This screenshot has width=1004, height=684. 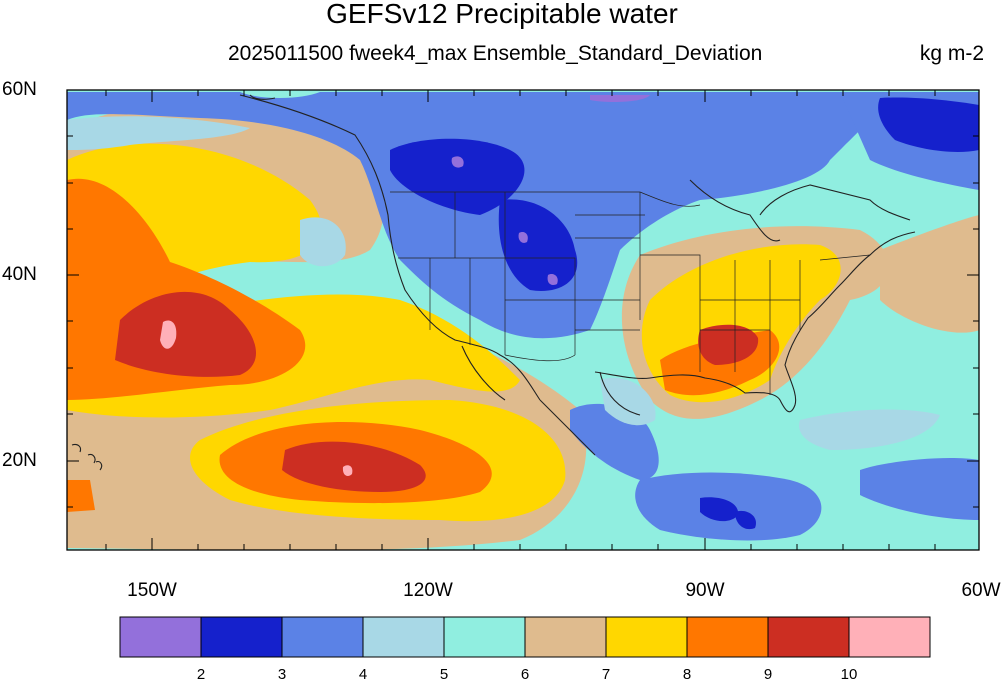 What do you see at coordinates (19, 460) in the screenshot?
I see `lat-label-20n: 20N` at bounding box center [19, 460].